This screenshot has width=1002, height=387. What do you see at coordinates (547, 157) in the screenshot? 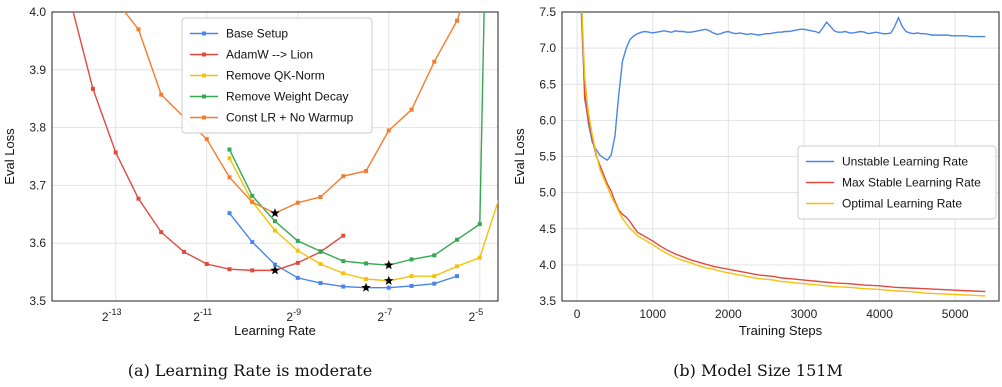
I see `y-tick-label: 5.5` at bounding box center [547, 157].